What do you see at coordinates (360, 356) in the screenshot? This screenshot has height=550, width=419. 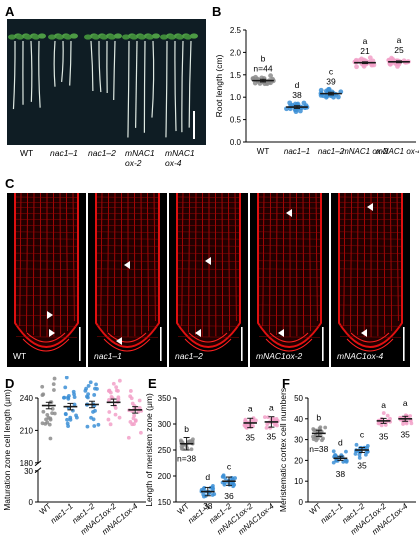 I see `confocal-label: mNAC1ox-4` at bounding box center [360, 356].